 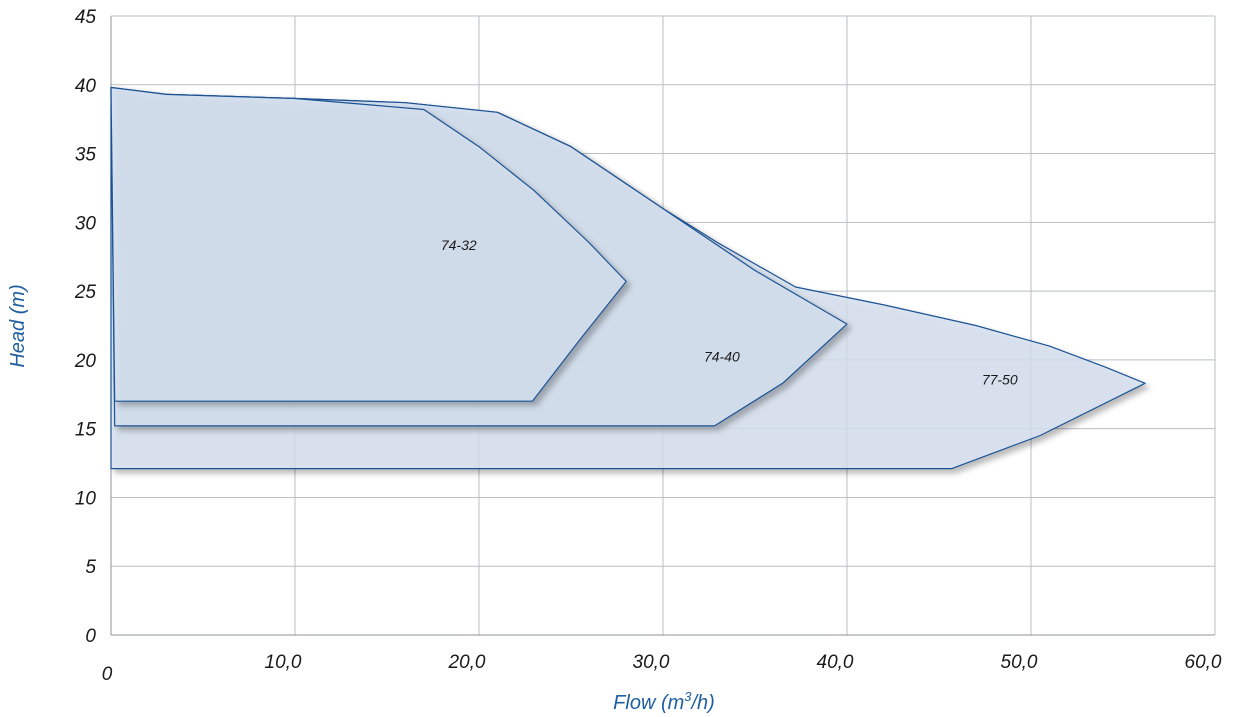 What do you see at coordinates (722, 356) in the screenshot?
I see `region-label-74-40: 74-40` at bounding box center [722, 356].